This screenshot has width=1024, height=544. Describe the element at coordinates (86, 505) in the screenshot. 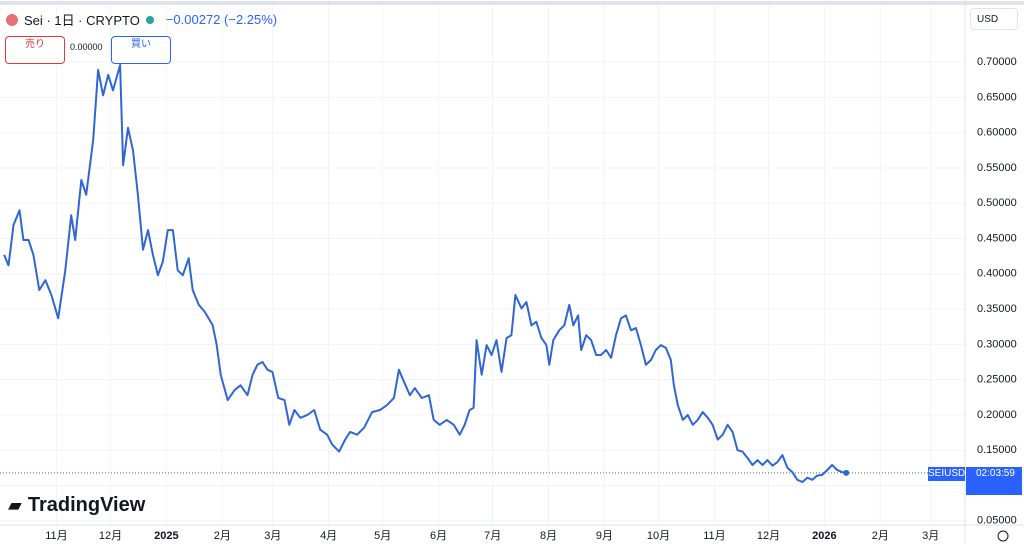

I see `brand-name: TradingView` at that location.